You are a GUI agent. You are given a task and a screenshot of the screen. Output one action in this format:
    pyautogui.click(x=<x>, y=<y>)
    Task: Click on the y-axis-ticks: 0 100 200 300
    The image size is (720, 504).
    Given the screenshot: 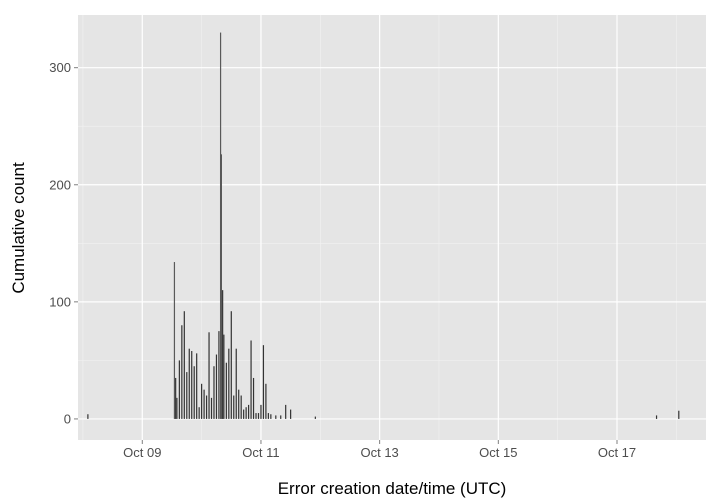 What is the action you would take?
    pyautogui.click(x=63, y=243)
    